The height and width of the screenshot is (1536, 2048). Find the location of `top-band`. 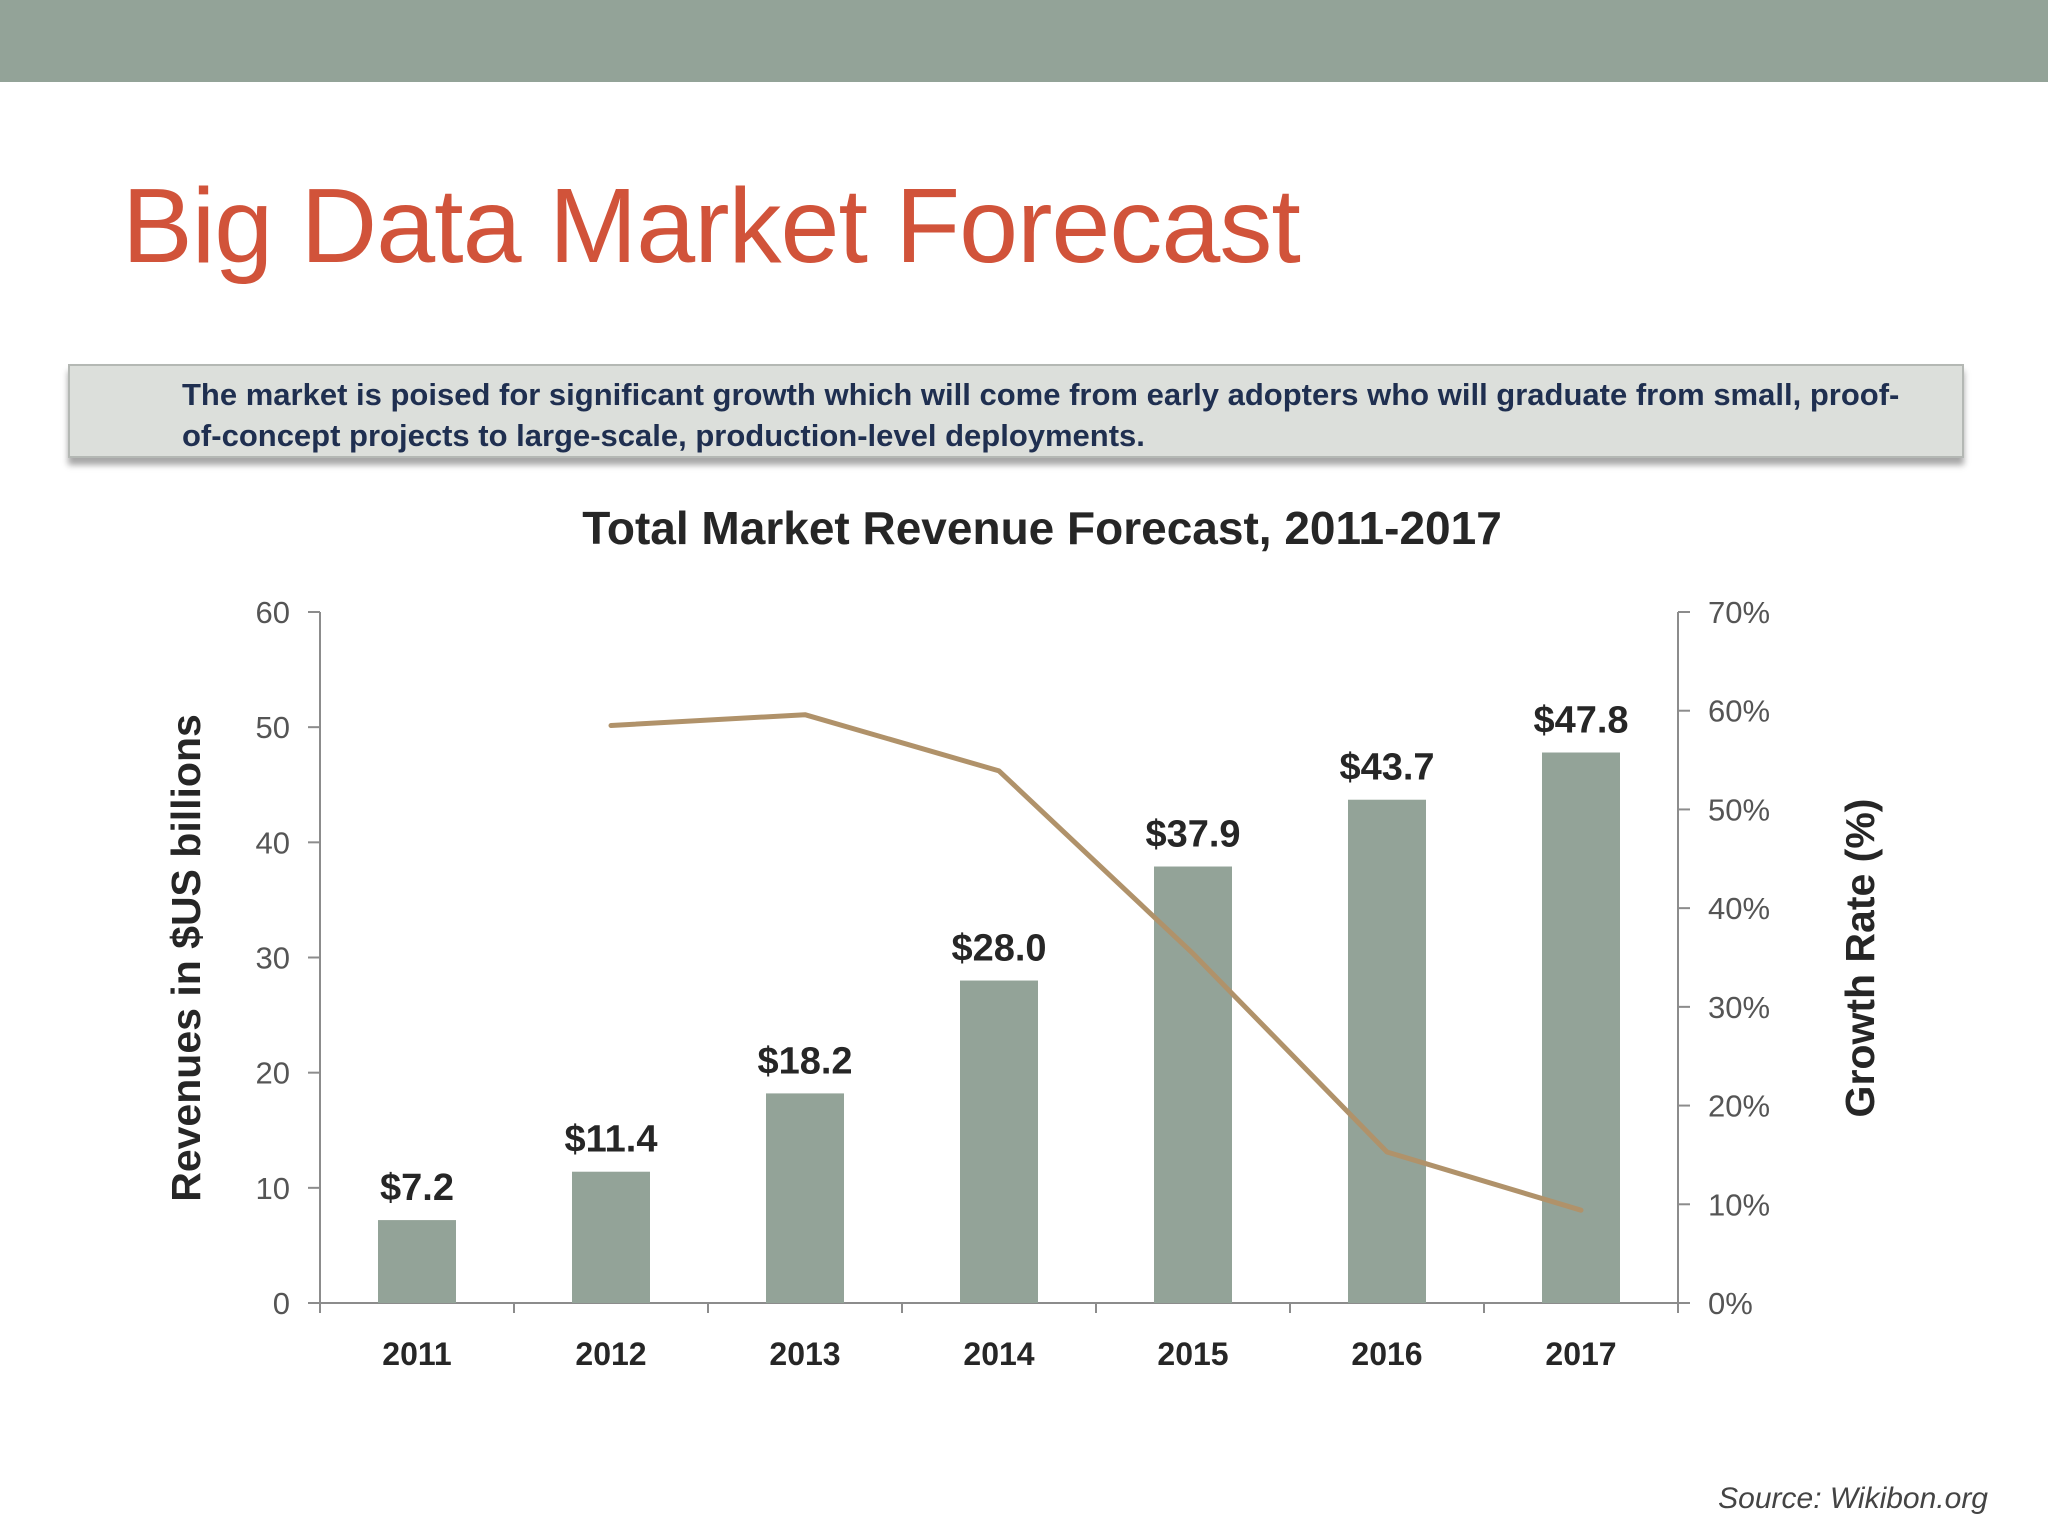

top-band is located at coordinates (1024, 41).